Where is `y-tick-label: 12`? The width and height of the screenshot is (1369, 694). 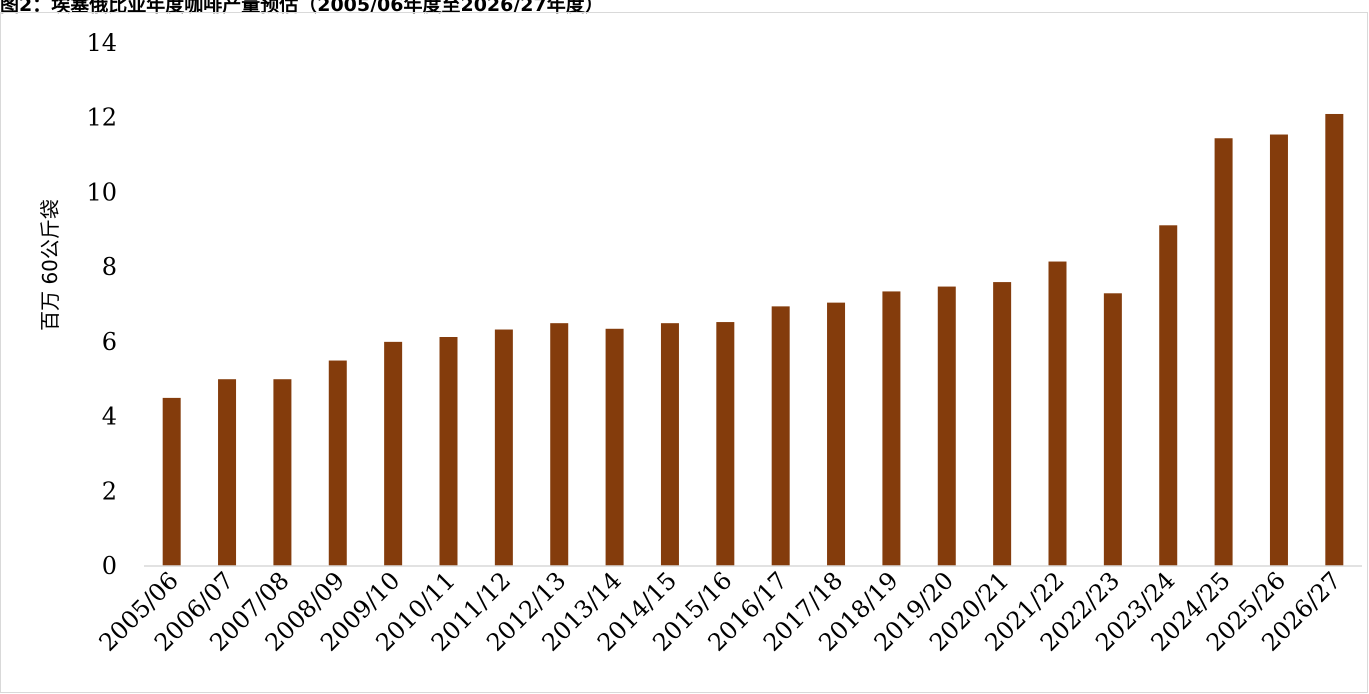
y-tick-label: 12 is located at coordinates (101, 118).